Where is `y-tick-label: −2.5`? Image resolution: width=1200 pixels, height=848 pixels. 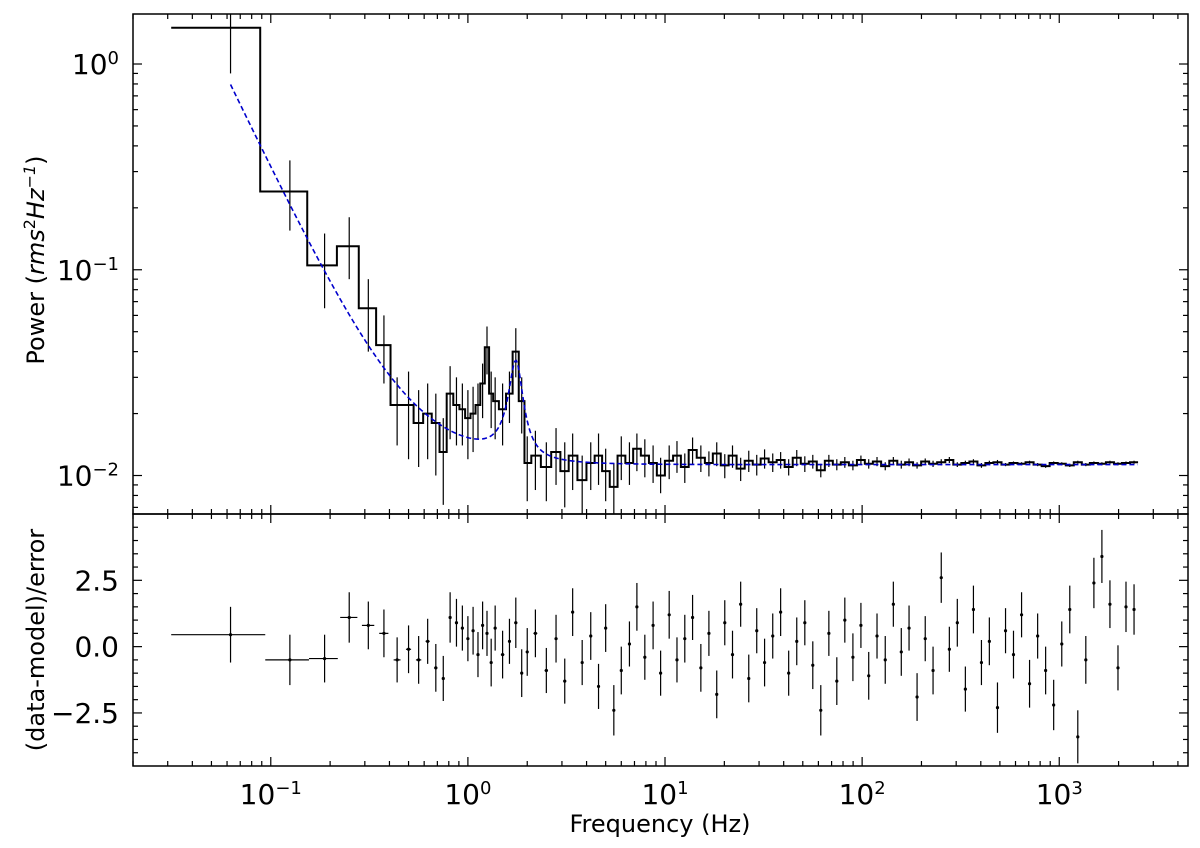 y-tick-label: −2.5 is located at coordinates (85, 713).